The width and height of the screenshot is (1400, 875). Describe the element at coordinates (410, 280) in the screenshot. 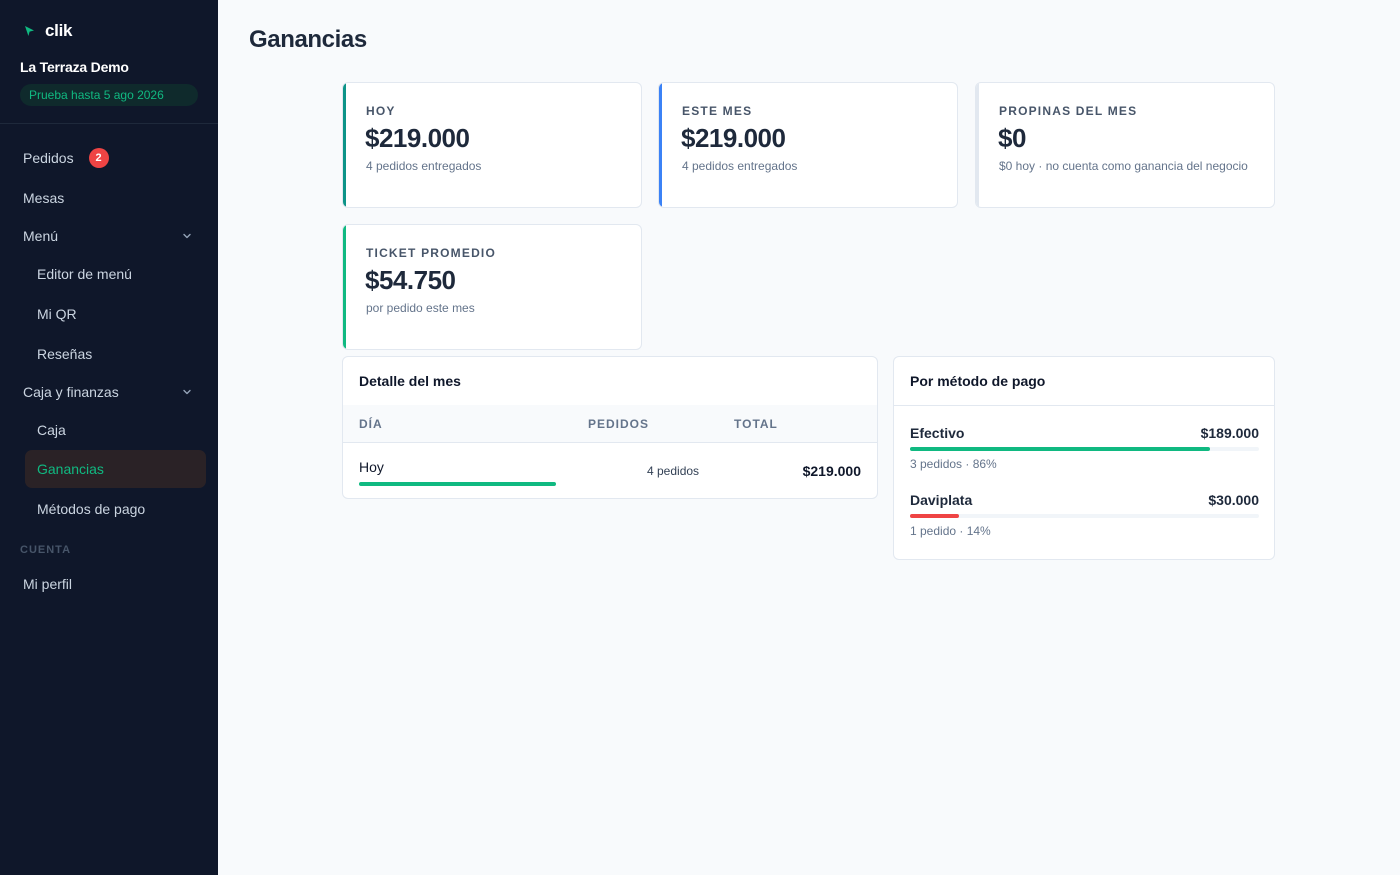

I see `stat-value: $54.750` at that location.